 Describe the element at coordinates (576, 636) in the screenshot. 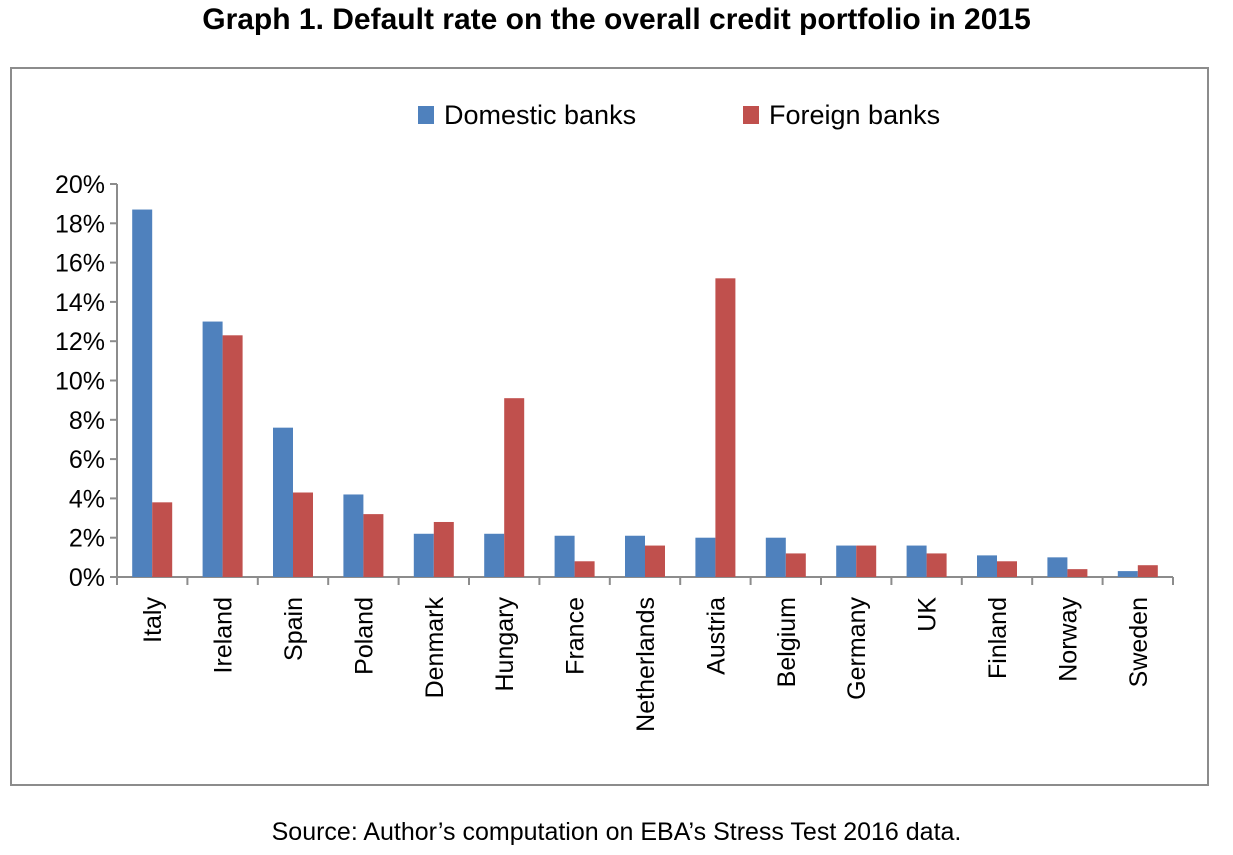

I see `x-tick-label: France` at that location.